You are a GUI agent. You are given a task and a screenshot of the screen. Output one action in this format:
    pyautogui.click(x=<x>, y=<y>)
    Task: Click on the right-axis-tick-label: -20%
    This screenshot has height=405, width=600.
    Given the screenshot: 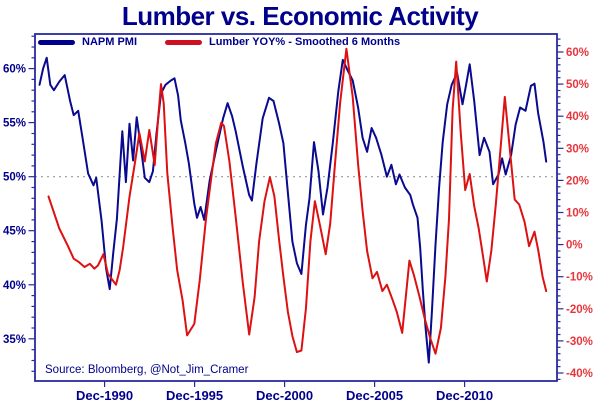 What is the action you would take?
    pyautogui.click(x=579, y=310)
    